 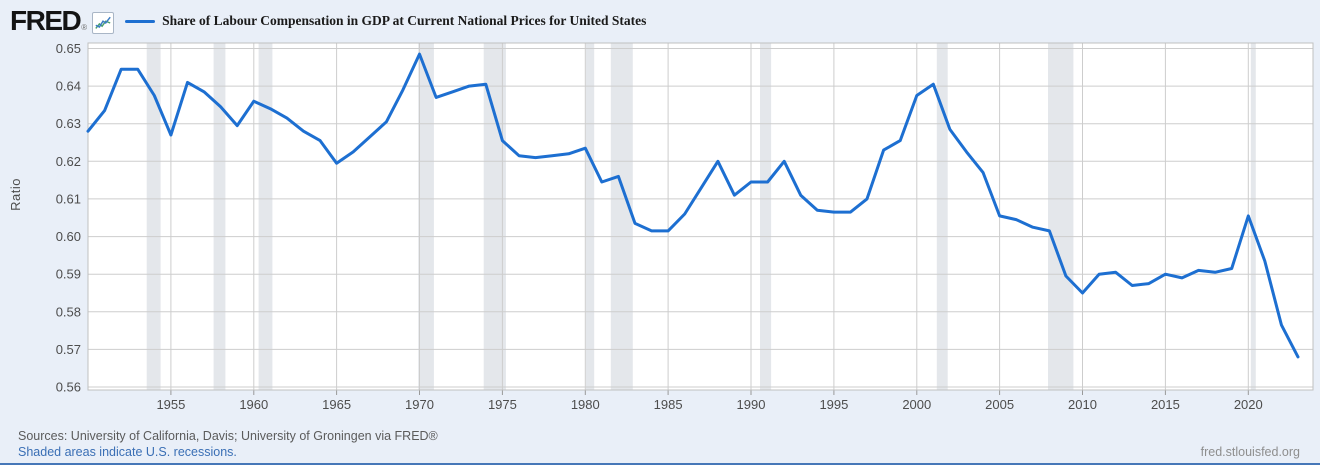 I want to click on fred-logo: FRED ®, so click(x=62, y=20).